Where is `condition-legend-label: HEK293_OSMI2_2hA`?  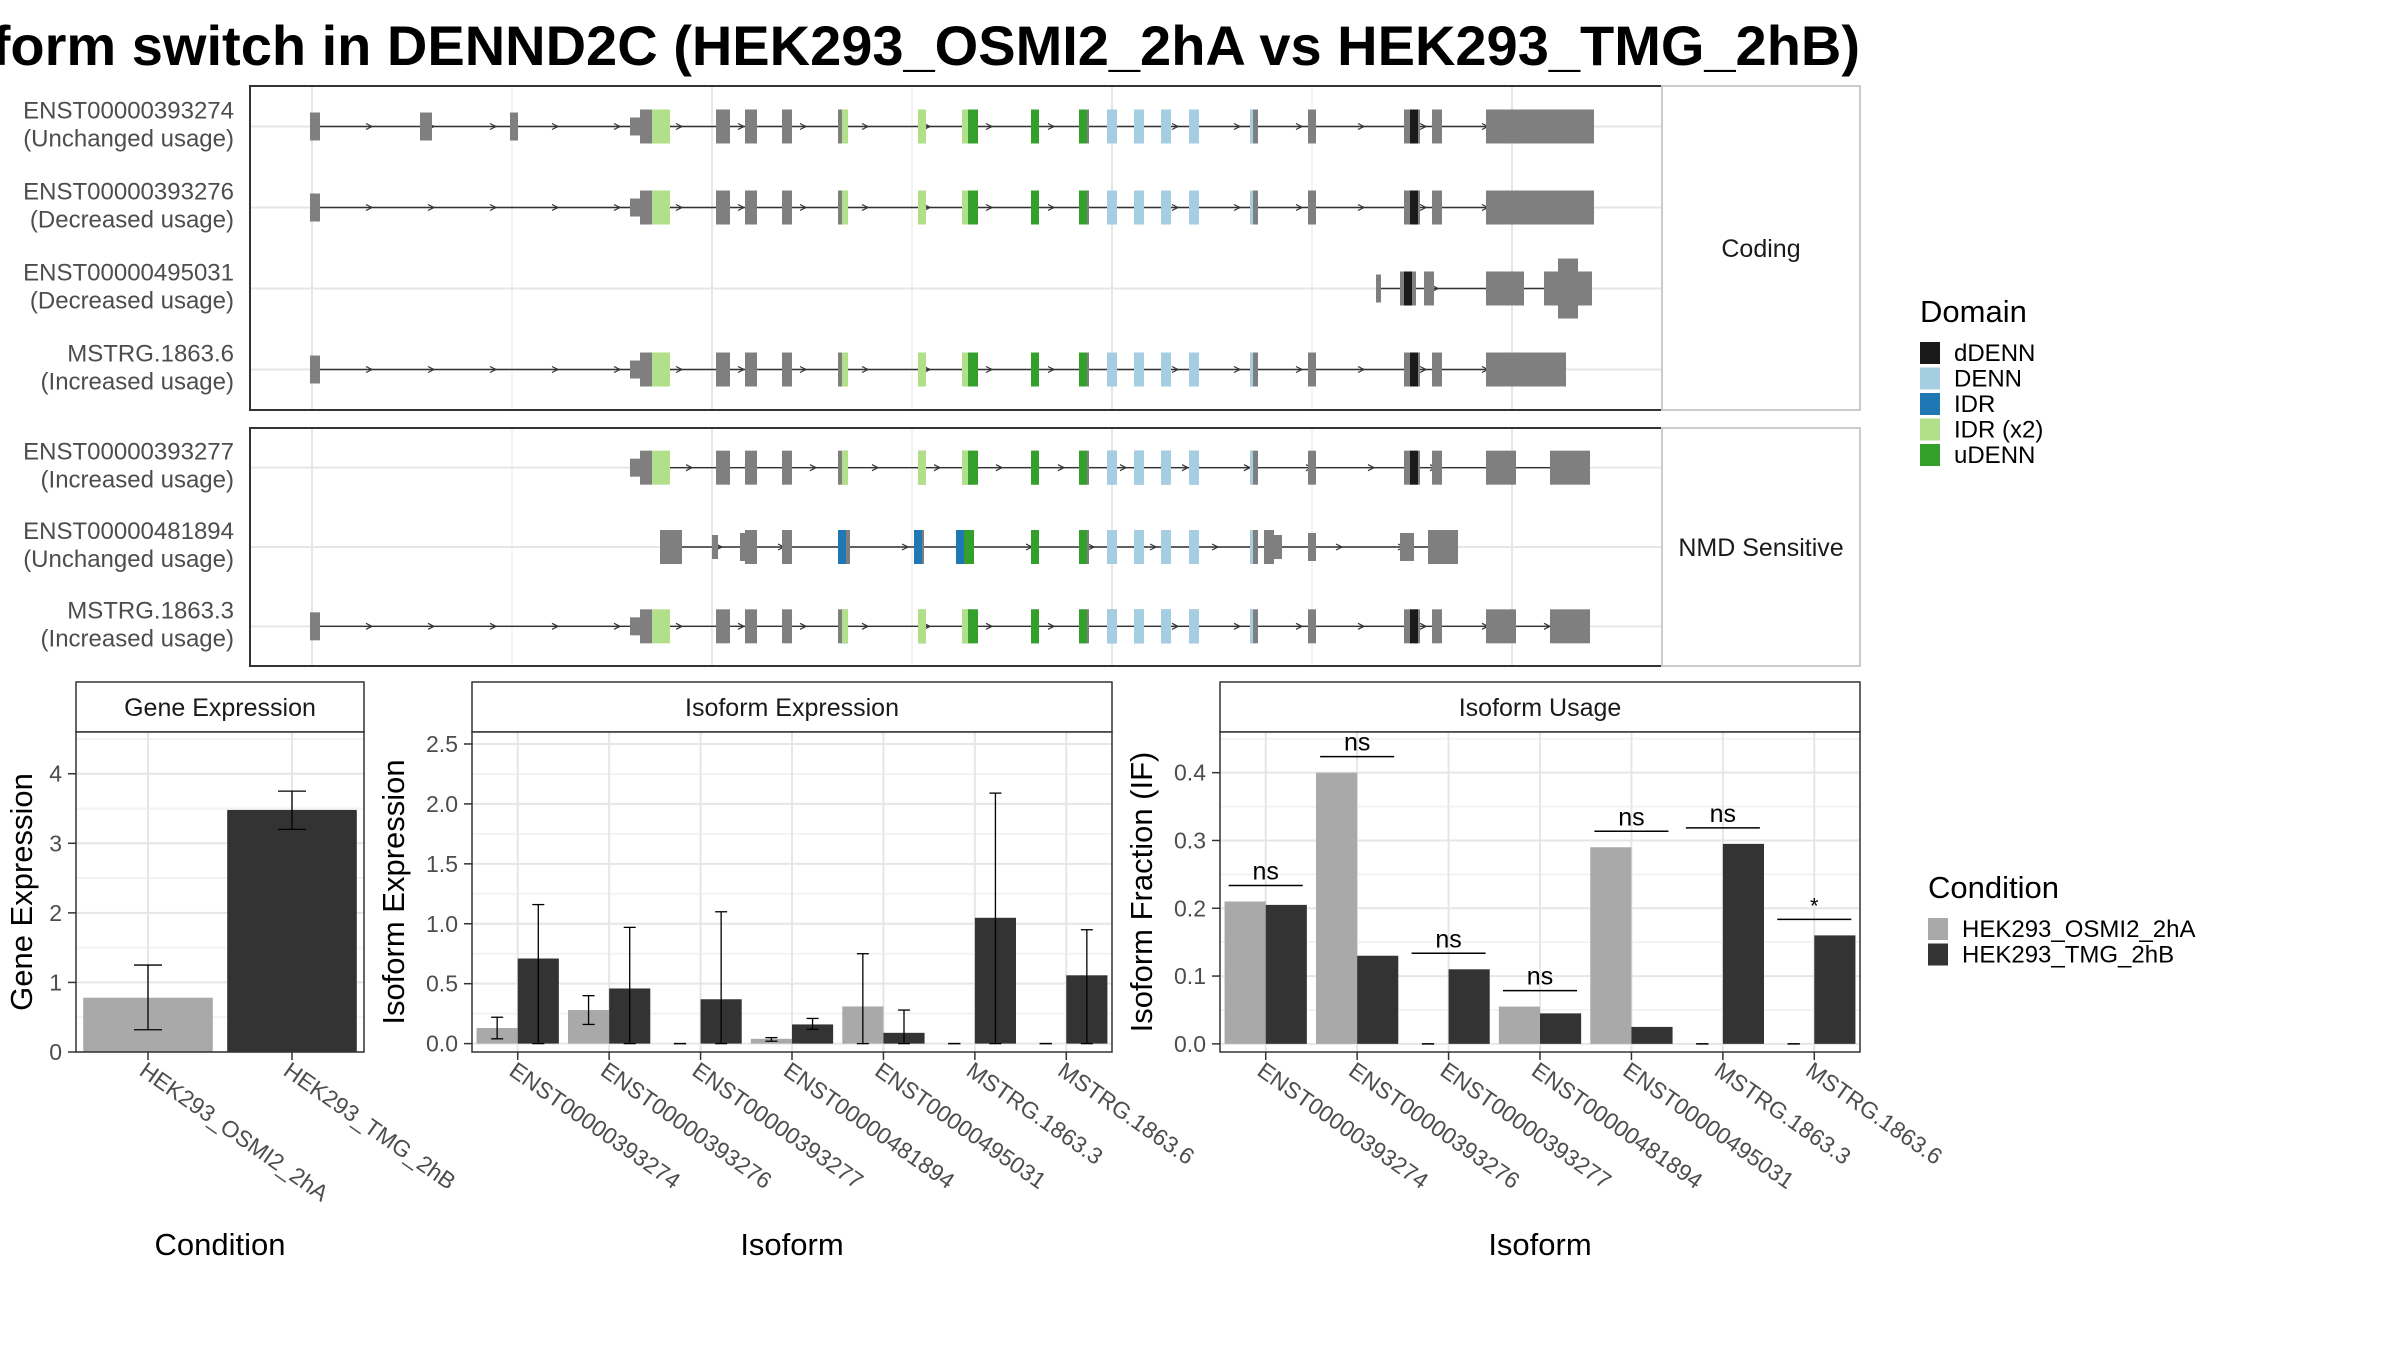 condition-legend-label: HEK293_OSMI2_2hA is located at coordinates (2078, 929).